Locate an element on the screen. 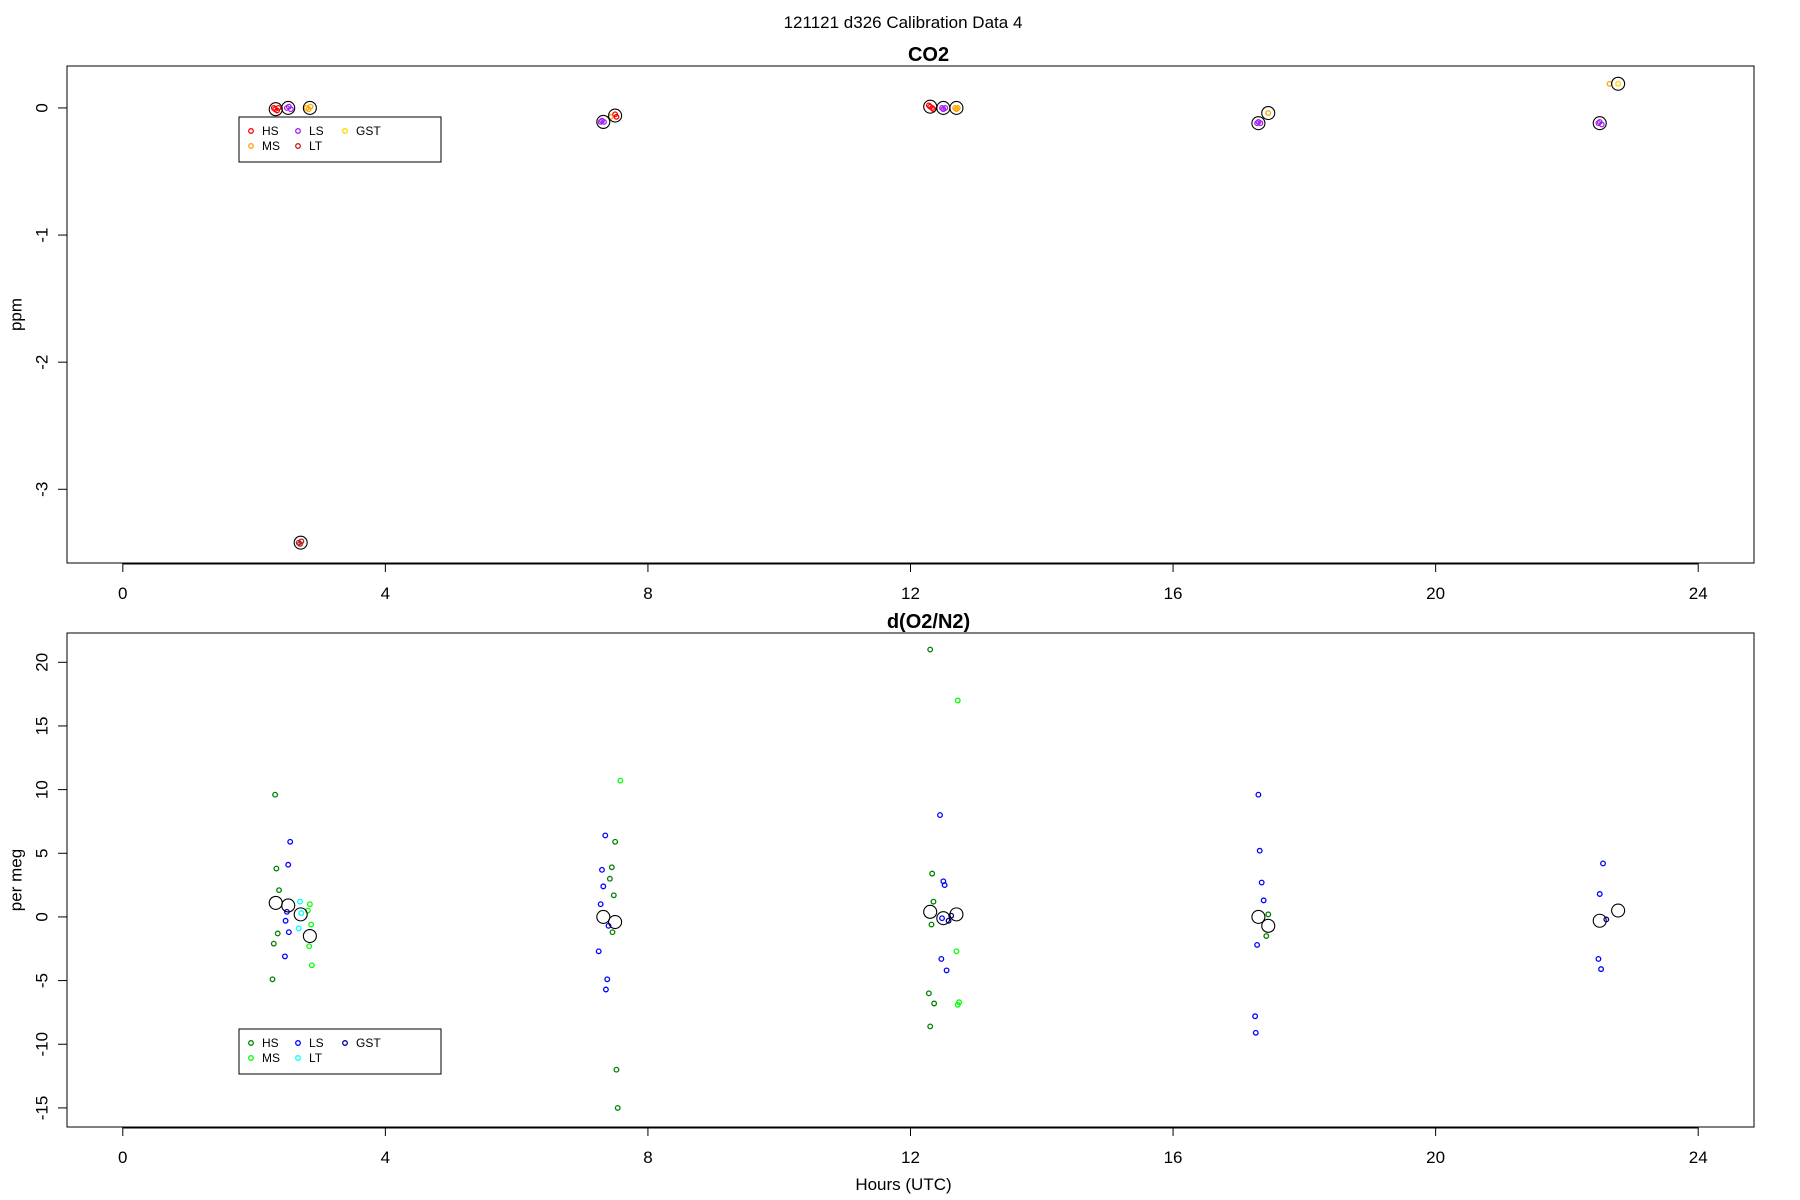 The height and width of the screenshot is (1200, 1800). series-lt is located at coordinates (300, 542).